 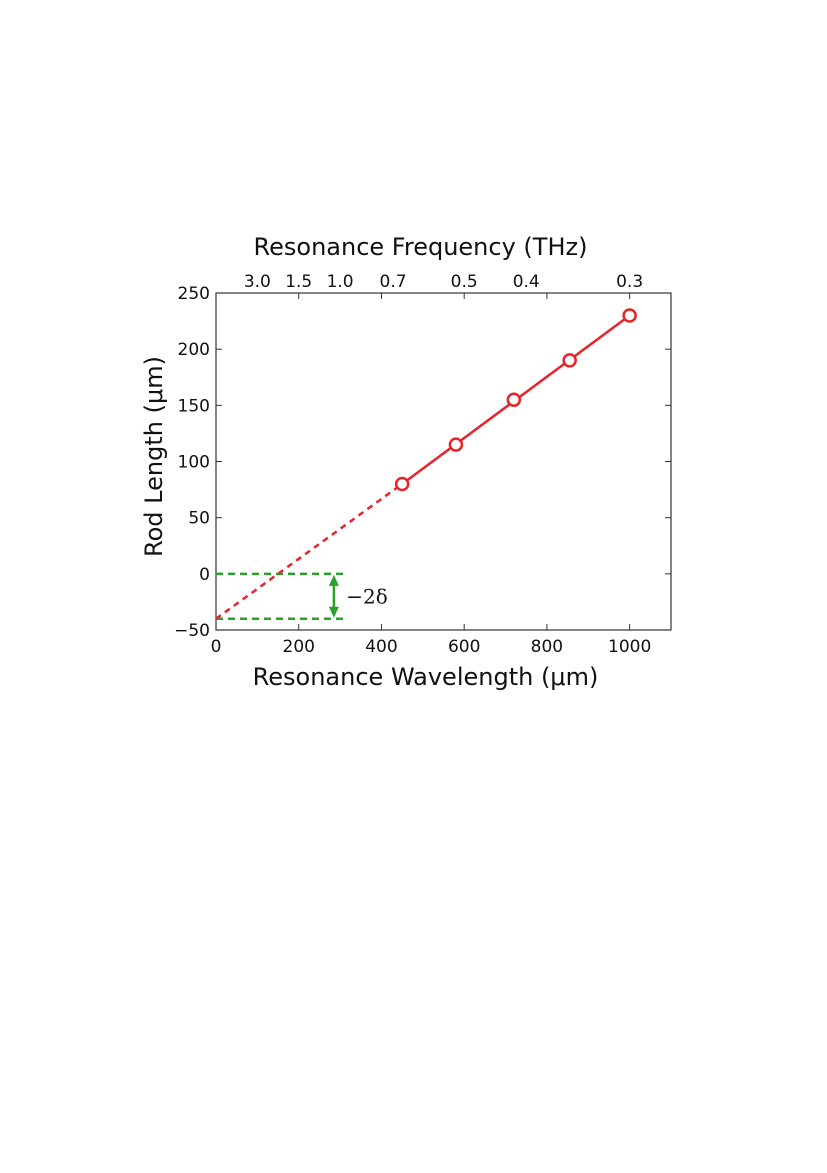 What do you see at coordinates (154, 456) in the screenshot?
I see `y-axis-title: Rod Length (μm)` at bounding box center [154, 456].